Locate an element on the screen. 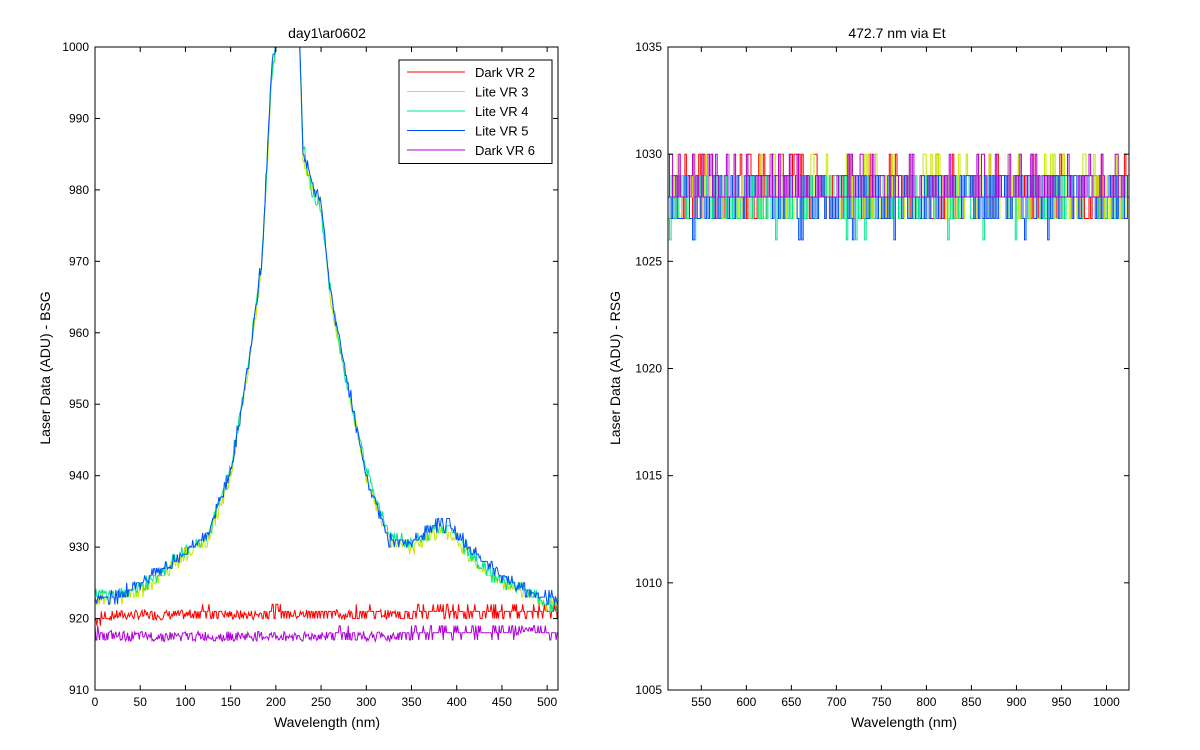  chart-rsg-xtick-label: 850 is located at coordinates (971, 702).